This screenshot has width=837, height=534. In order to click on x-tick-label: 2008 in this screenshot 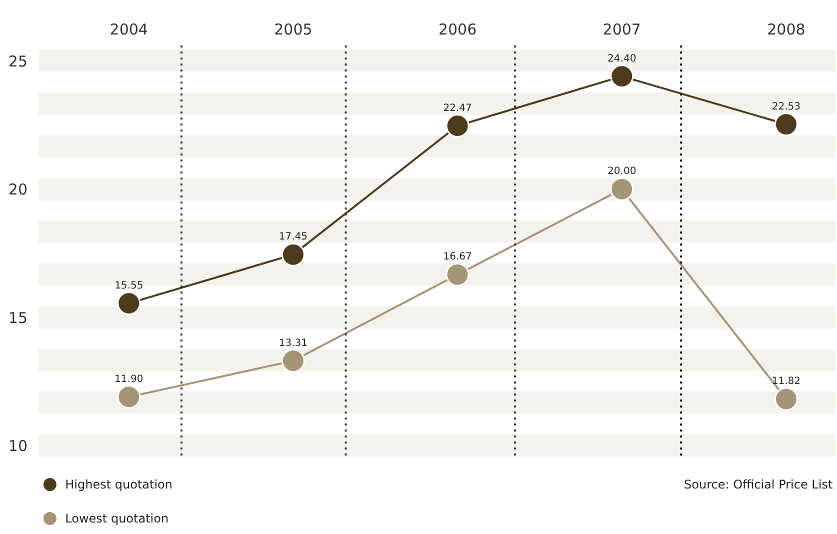, I will do `click(786, 29)`.